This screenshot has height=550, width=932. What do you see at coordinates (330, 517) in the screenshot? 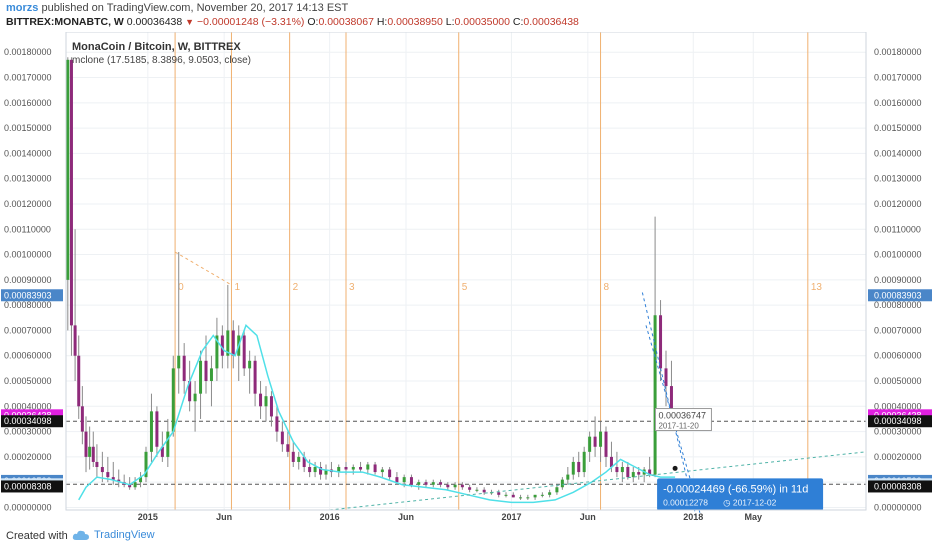
I see `x-tick-label: 2016` at bounding box center [330, 517].